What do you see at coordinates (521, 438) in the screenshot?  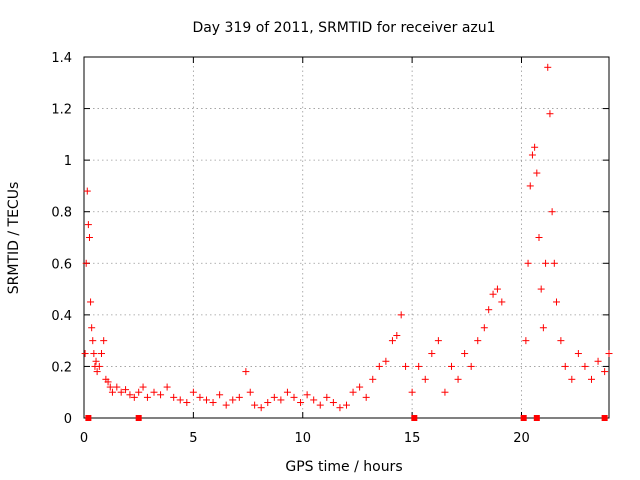 I see `x-tick-label: 20` at bounding box center [521, 438].